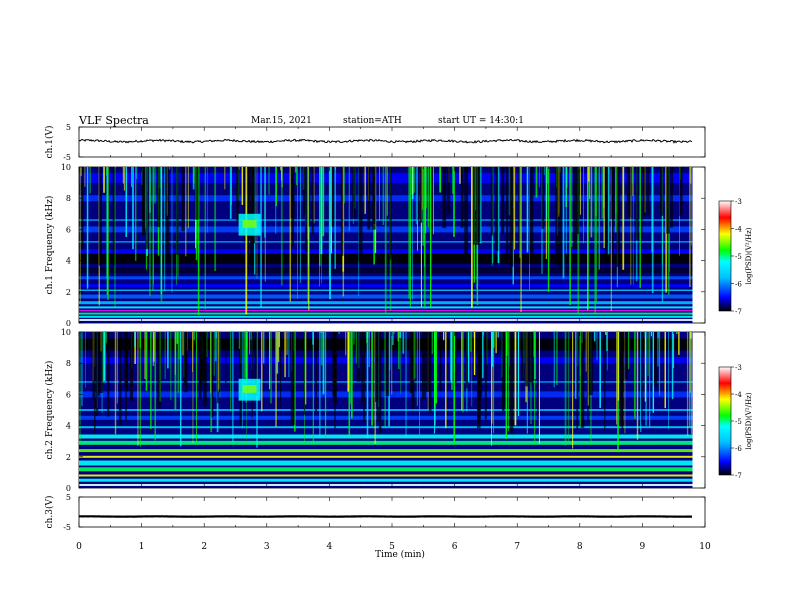  What do you see at coordinates (386, 320) in the screenshot?
I see `dc-strip` at bounding box center [386, 320].